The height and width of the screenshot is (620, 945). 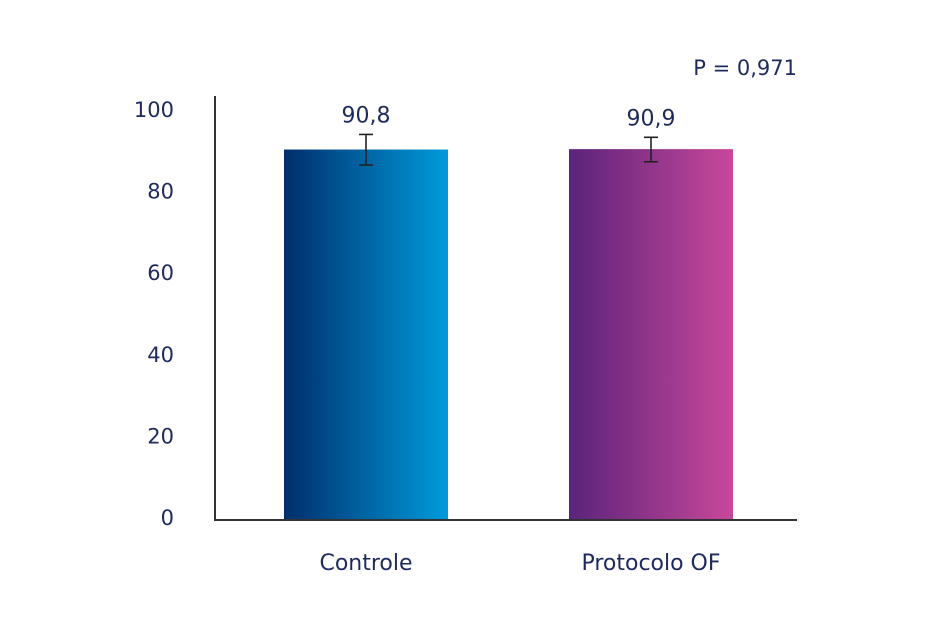 What do you see at coordinates (365, 563) in the screenshot?
I see `category-label-0: Controle` at bounding box center [365, 563].